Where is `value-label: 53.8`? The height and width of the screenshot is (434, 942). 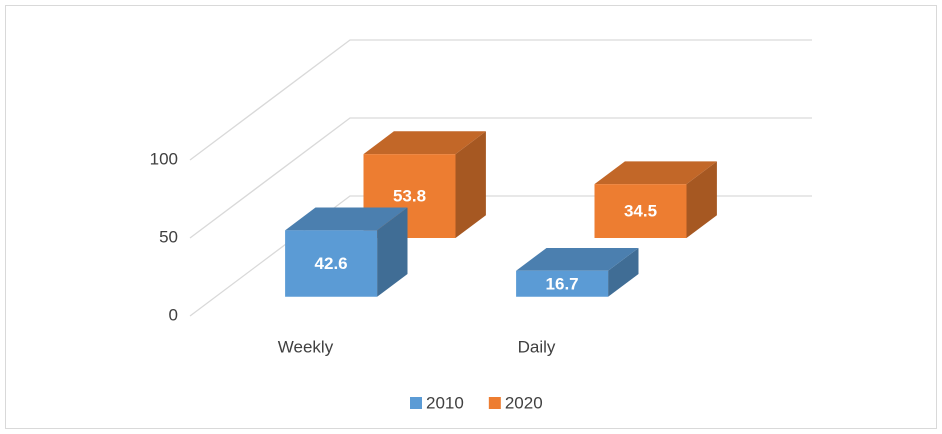
value-label: 53.8 is located at coordinates (409, 196).